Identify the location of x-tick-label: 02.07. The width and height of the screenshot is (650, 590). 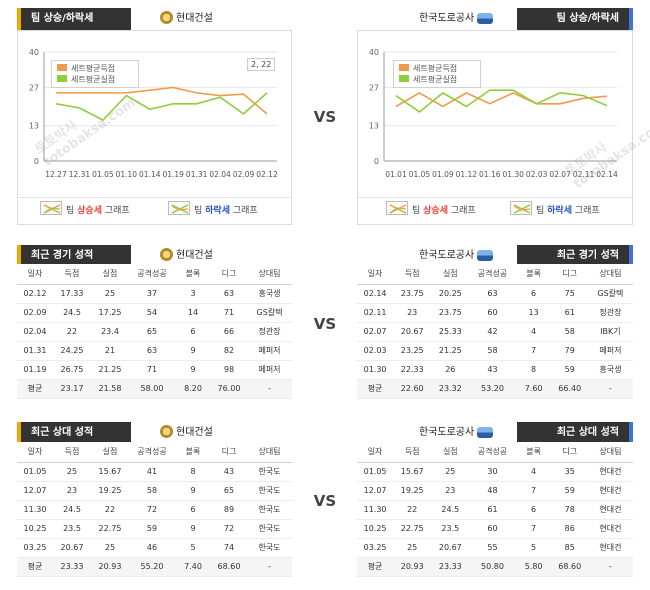
(560, 174).